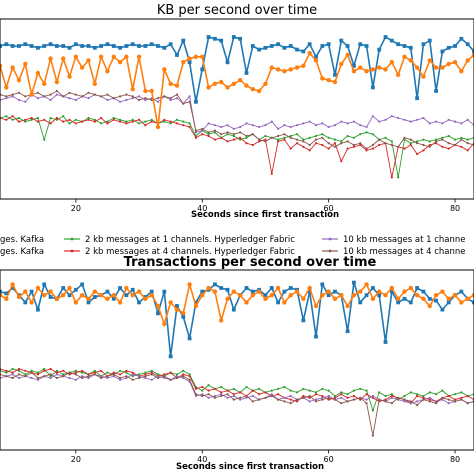 This screenshot has width=474, height=474. Describe the element at coordinates (455, 459) in the screenshot. I see `xtick-label: 80` at that location.